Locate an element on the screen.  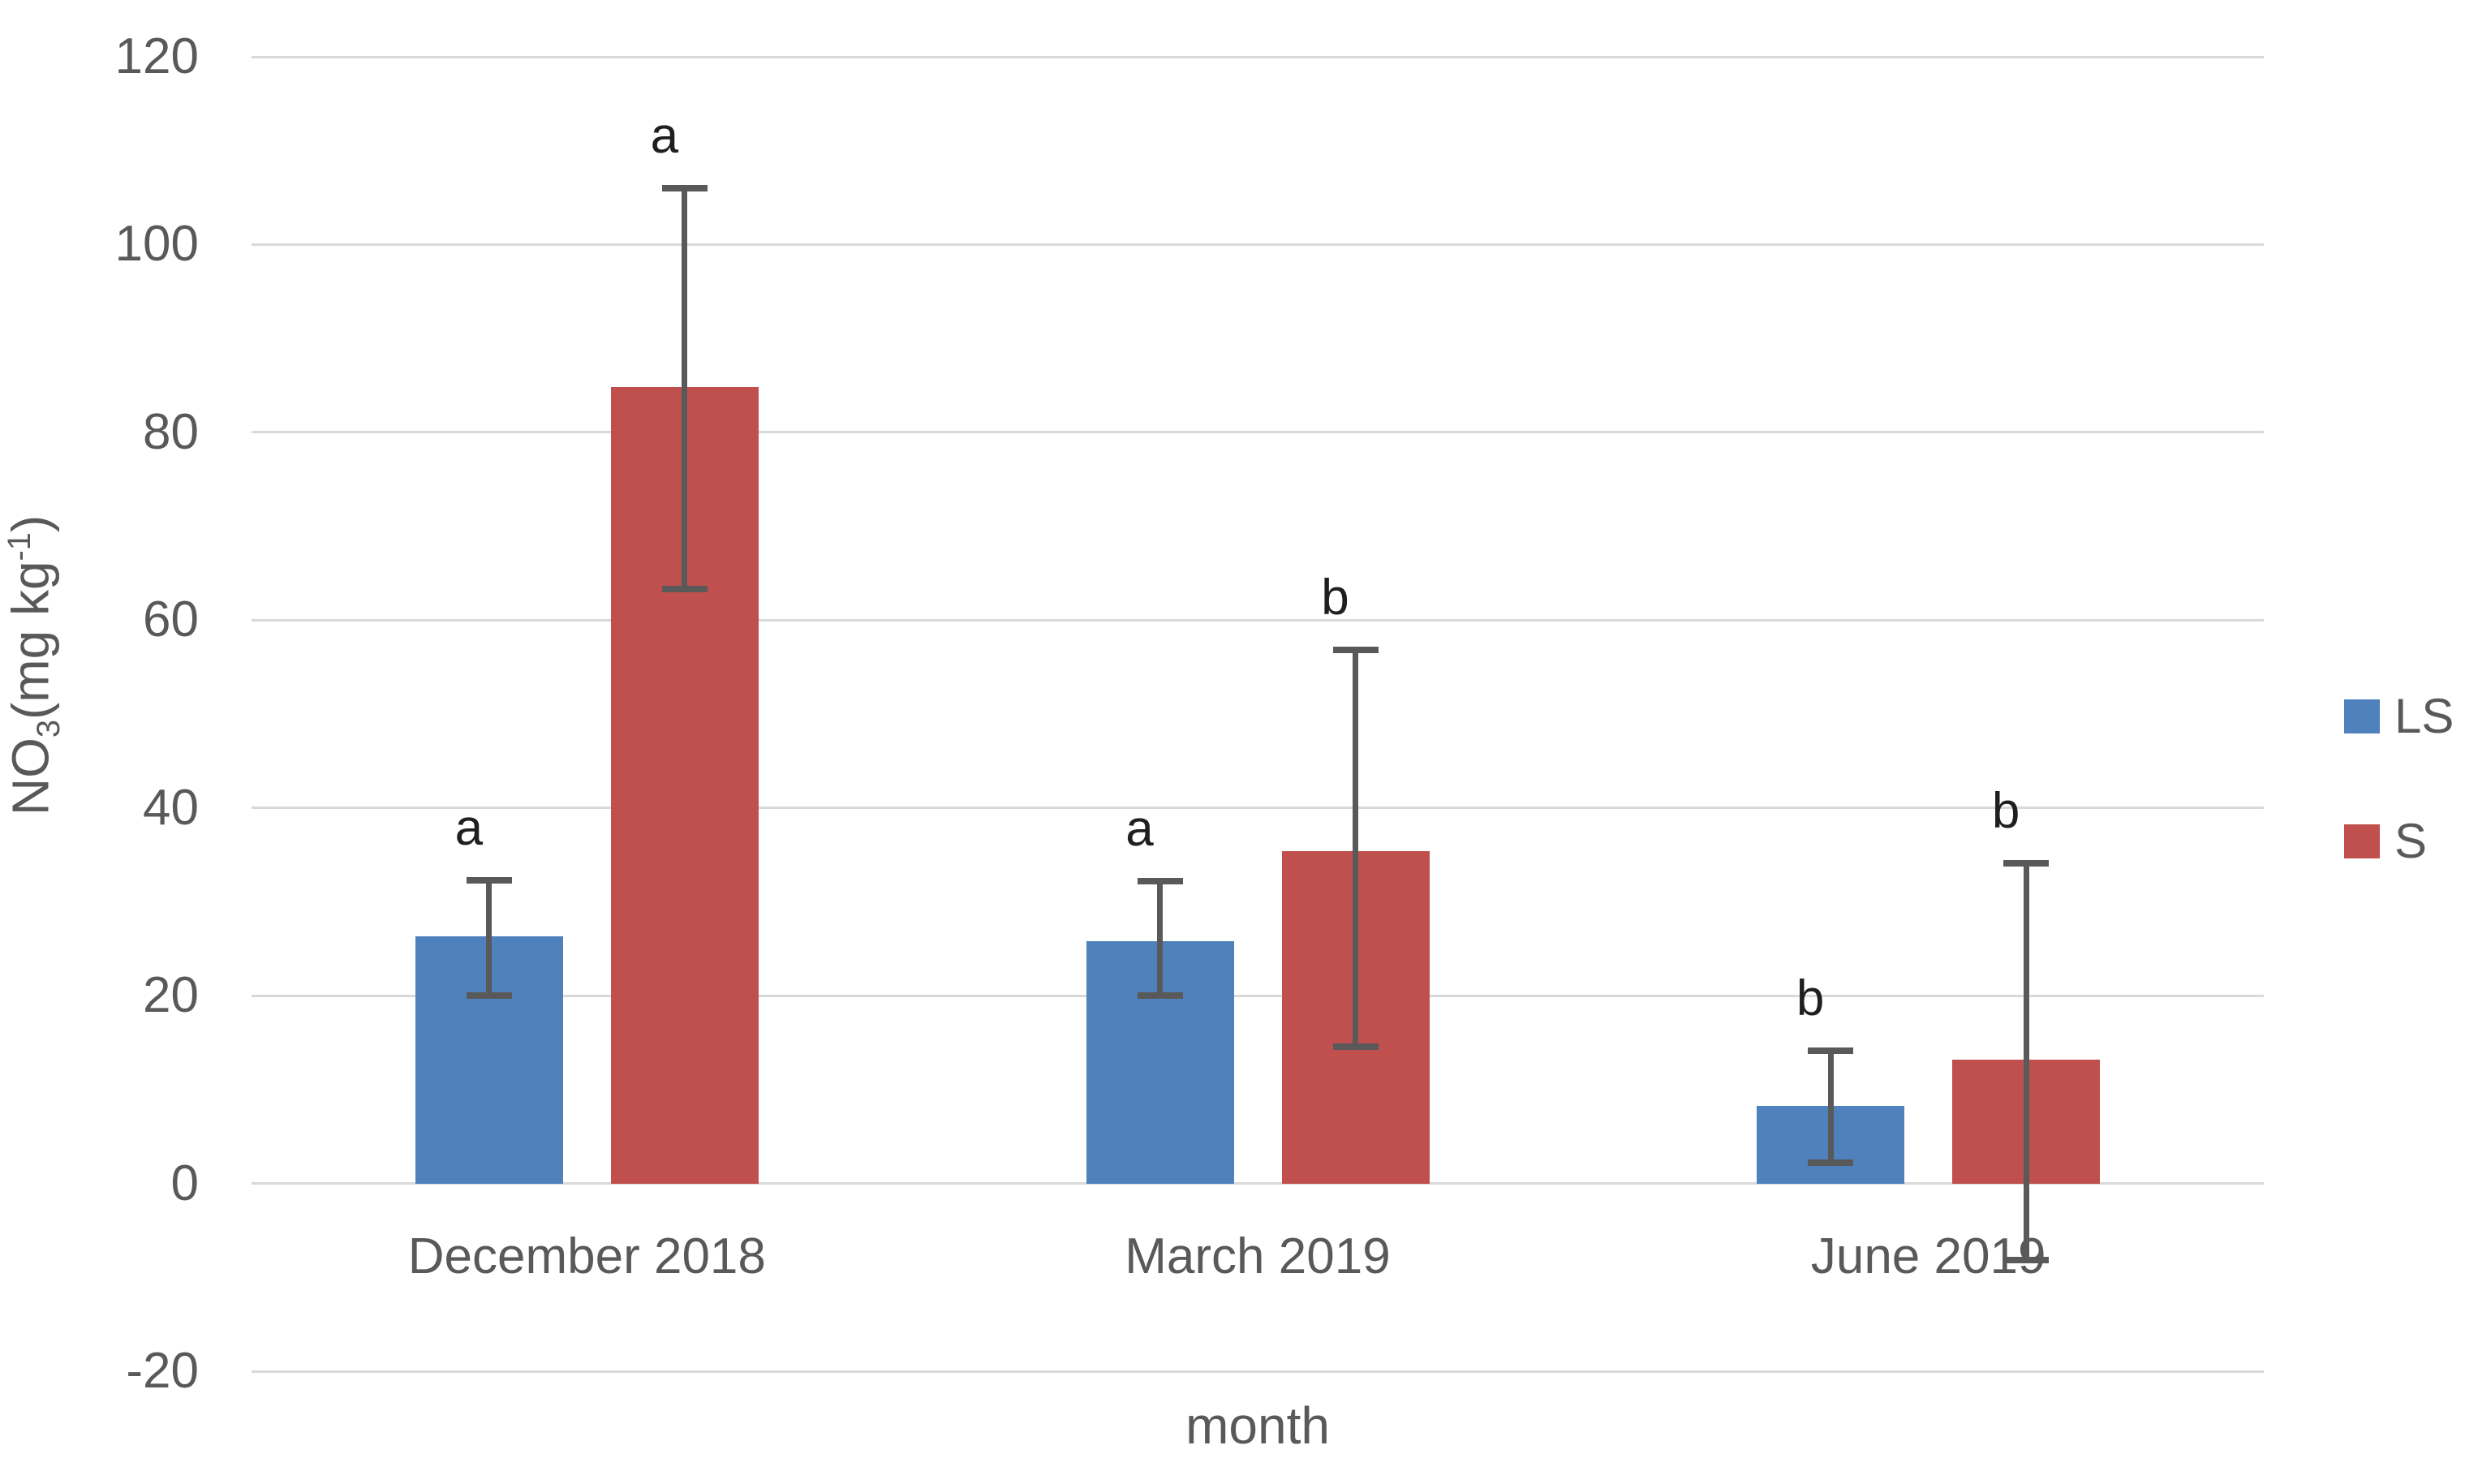
y-tick-label-20: 20 is located at coordinates (171, 995).